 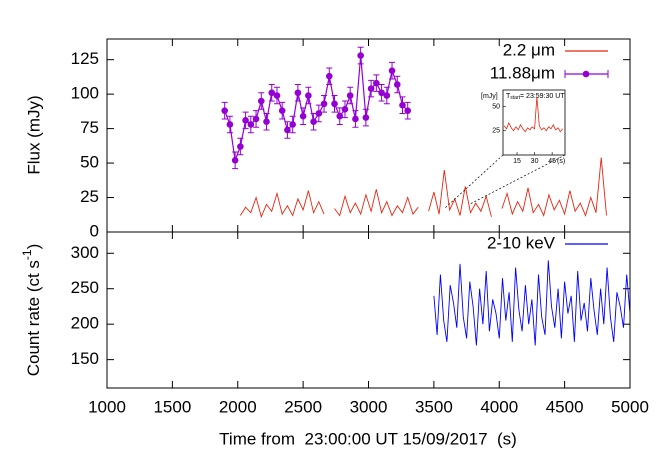 I want to click on x-tick-label: 1500, so click(x=172, y=406).